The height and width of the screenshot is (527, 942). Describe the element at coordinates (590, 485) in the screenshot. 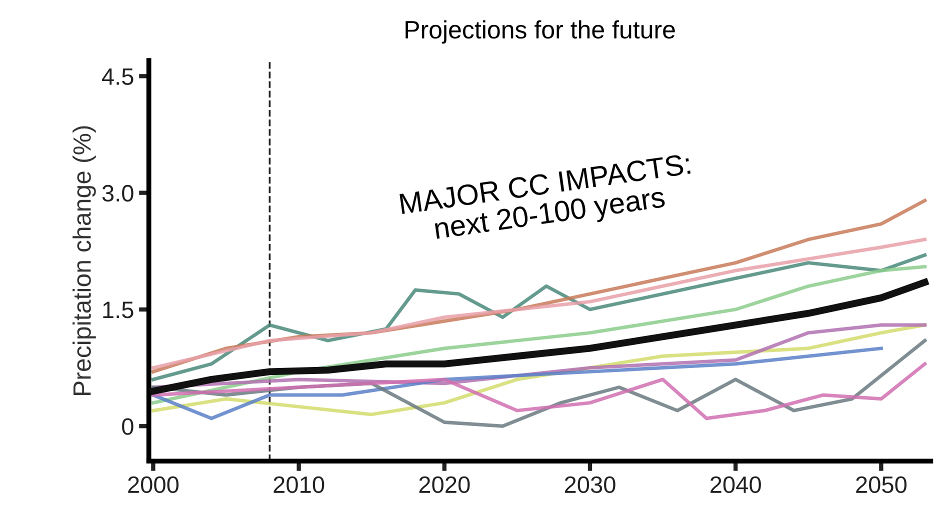

I see `x-tick-label: 2030` at that location.